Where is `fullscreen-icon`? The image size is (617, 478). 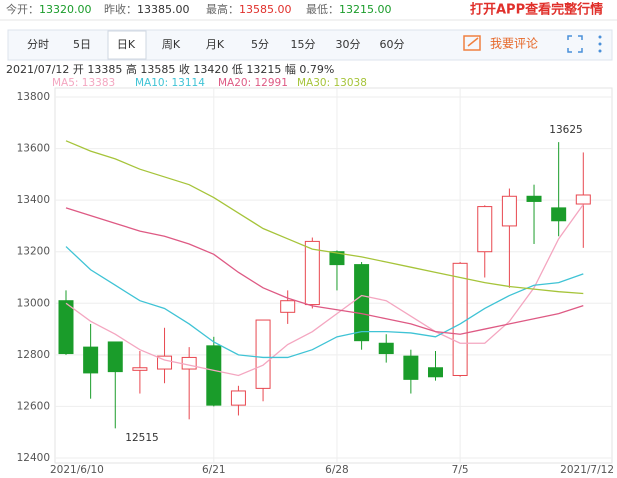
fullscreen-icon is located at coordinates (575, 44).